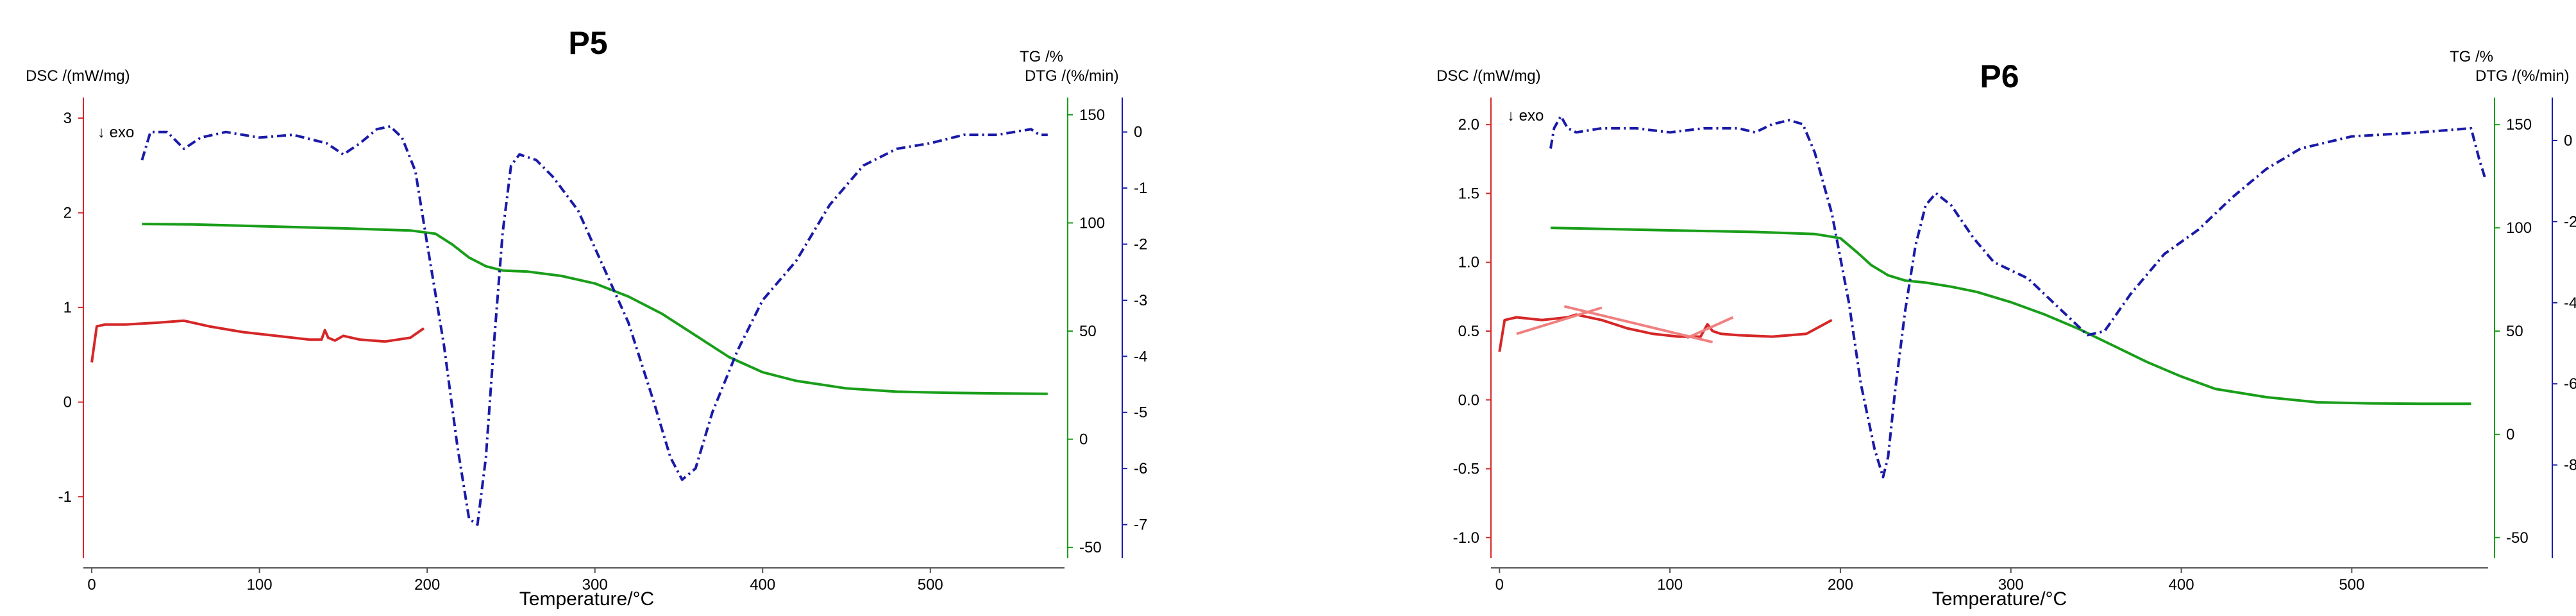 The image size is (2576, 616). I want to click on dsc-tick-label: 0.0, so click(1468, 400).